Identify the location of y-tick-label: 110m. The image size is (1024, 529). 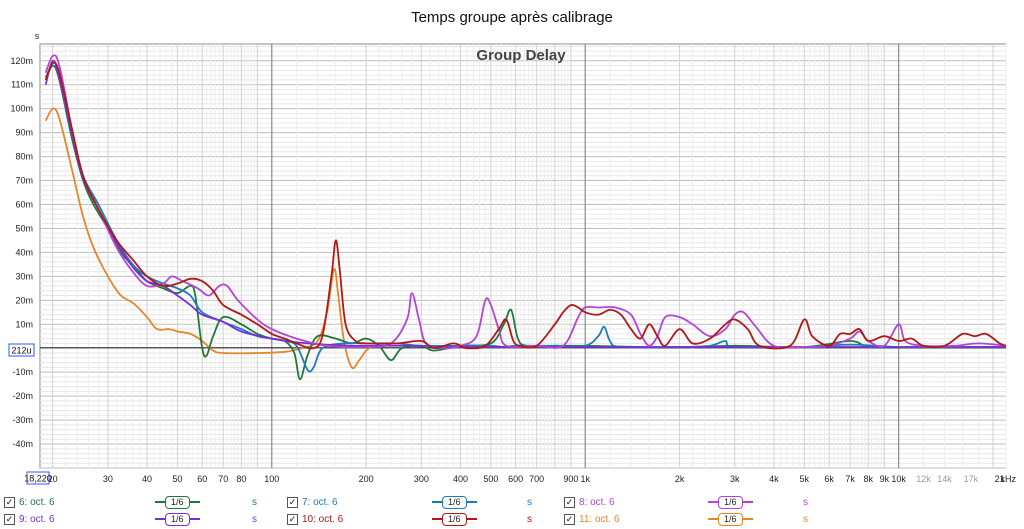
(22, 85).